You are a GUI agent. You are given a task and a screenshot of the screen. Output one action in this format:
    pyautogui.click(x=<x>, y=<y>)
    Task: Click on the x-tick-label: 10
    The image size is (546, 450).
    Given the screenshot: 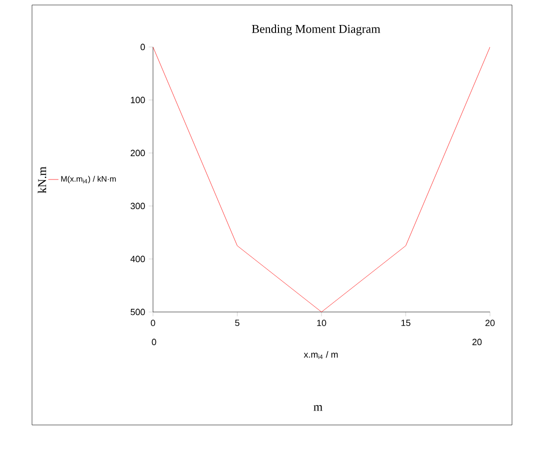 What is the action you would take?
    pyautogui.click(x=321, y=323)
    